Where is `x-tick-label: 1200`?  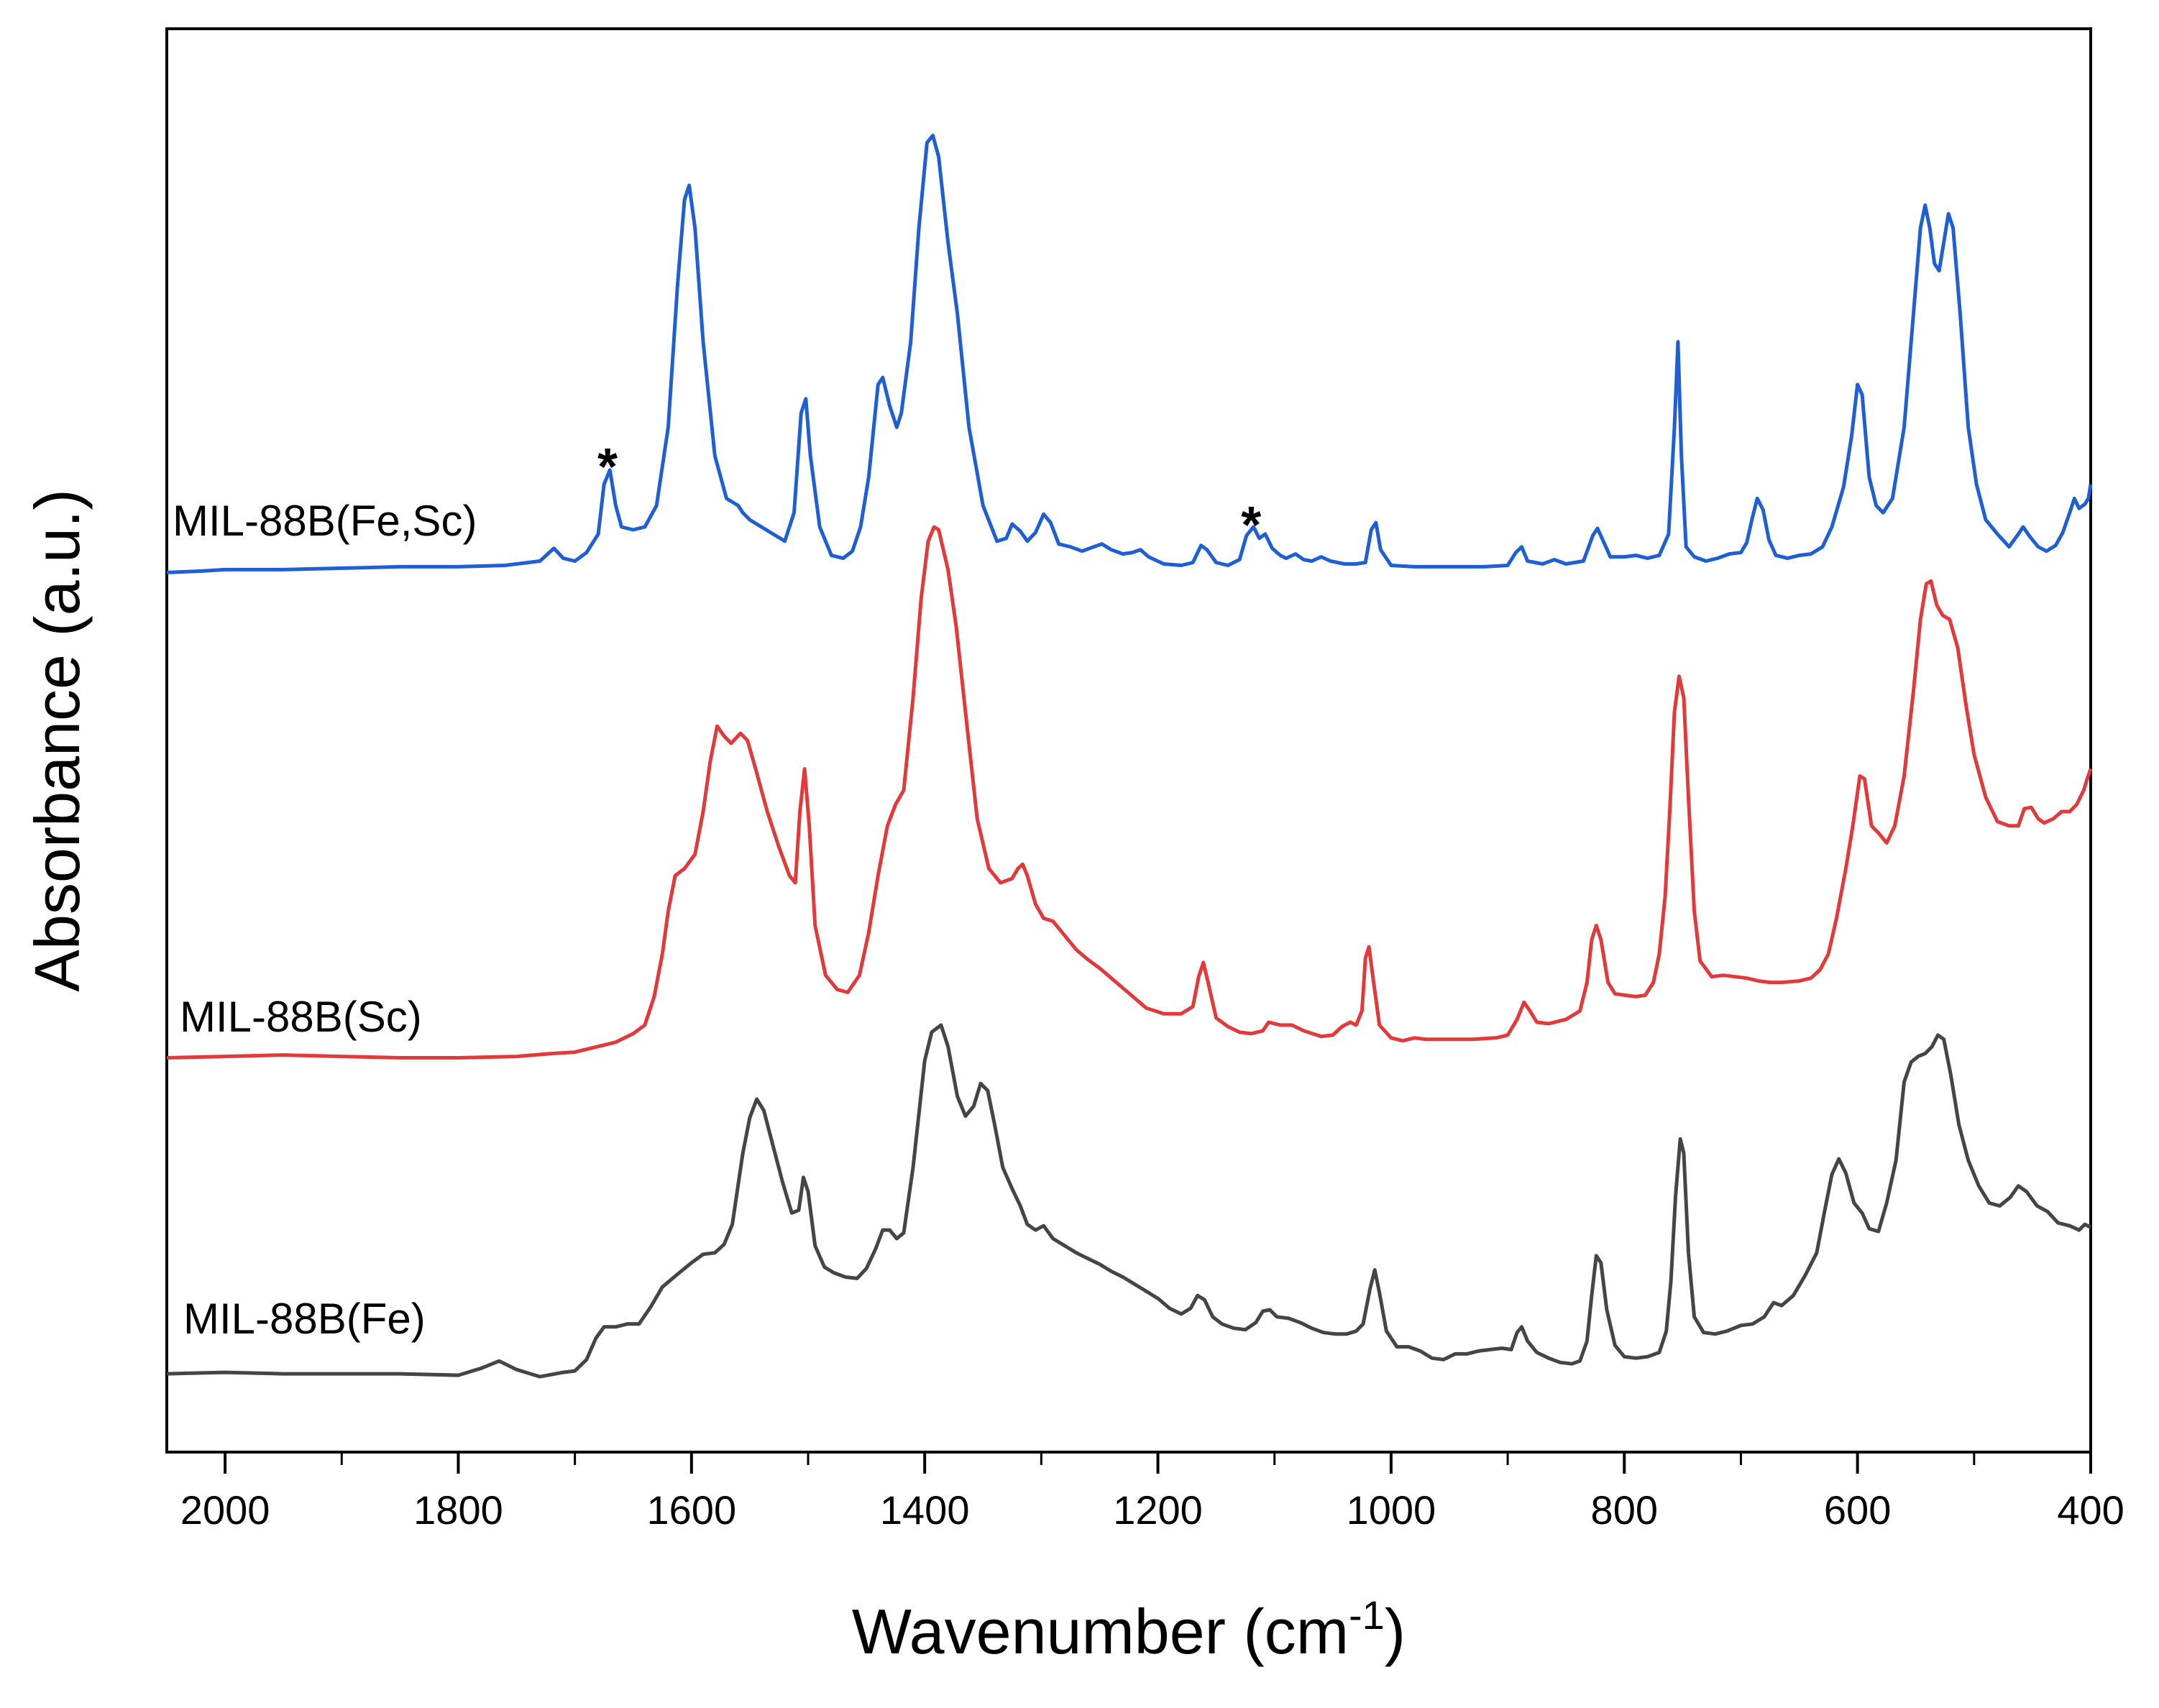 x-tick-label: 1200 is located at coordinates (1158, 1510).